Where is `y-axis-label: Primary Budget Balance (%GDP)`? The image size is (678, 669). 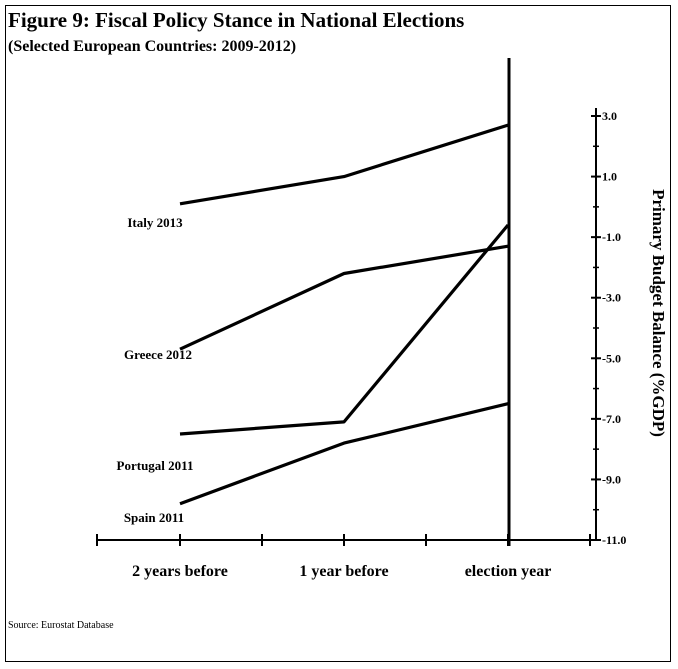 y-axis-label: Primary Budget Balance (%GDP) is located at coordinates (658, 313).